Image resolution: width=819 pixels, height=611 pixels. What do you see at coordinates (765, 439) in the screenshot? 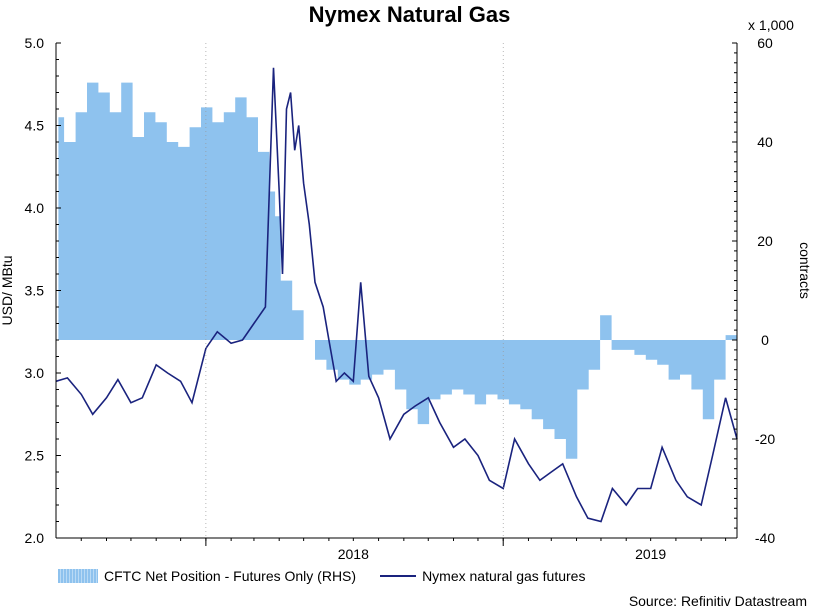
I see `y-right-tick-label: -20` at bounding box center [765, 439].